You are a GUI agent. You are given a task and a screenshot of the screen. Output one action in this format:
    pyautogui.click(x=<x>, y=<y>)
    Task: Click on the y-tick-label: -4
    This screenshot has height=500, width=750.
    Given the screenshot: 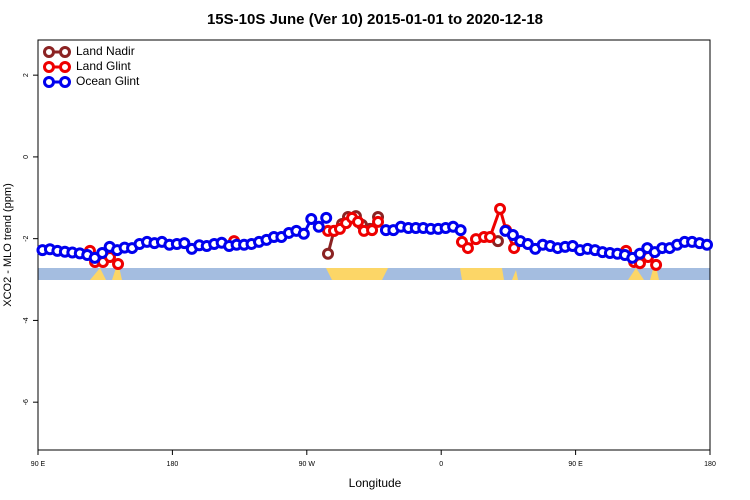 What is the action you would take?
    pyautogui.click(x=26, y=320)
    